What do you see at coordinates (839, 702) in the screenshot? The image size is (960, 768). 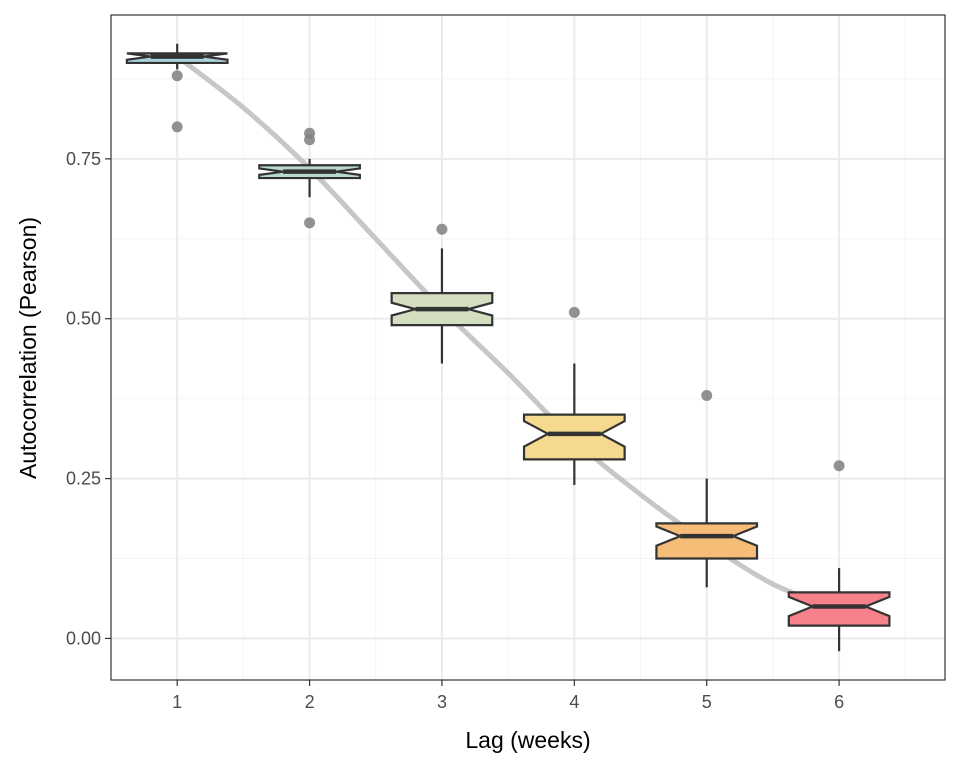 I see `x-tick-label: 6` at bounding box center [839, 702].